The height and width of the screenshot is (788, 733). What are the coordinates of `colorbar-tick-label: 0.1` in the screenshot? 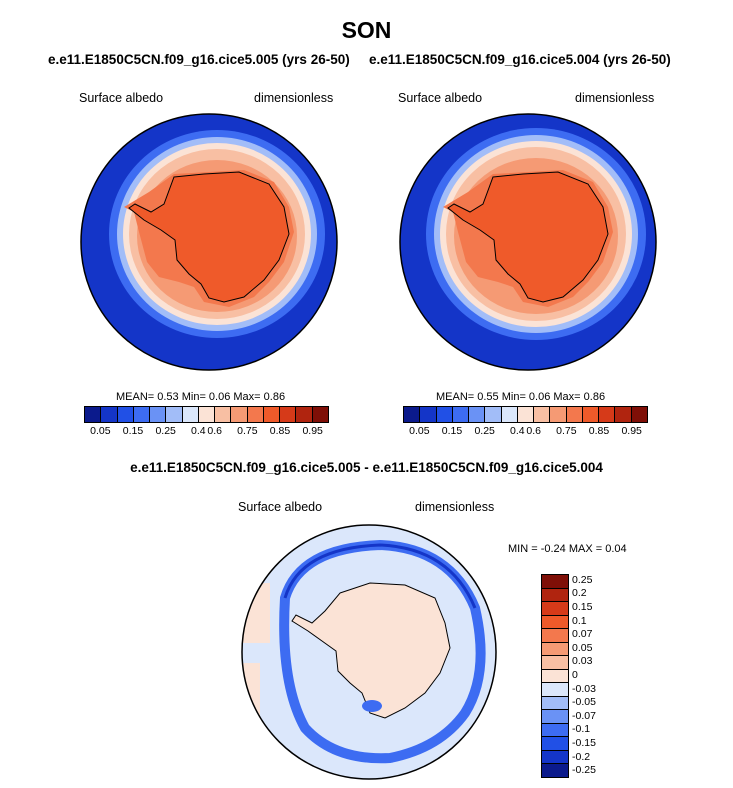 It's located at (579, 620).